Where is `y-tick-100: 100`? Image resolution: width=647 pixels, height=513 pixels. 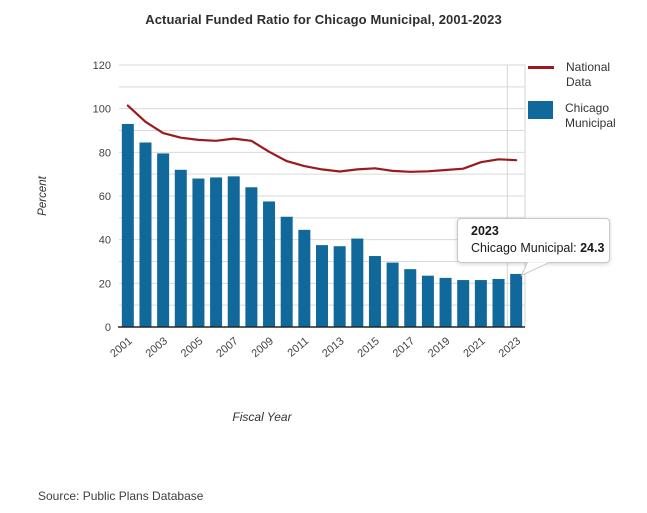
y-tick-100: 100 is located at coordinates (102, 110).